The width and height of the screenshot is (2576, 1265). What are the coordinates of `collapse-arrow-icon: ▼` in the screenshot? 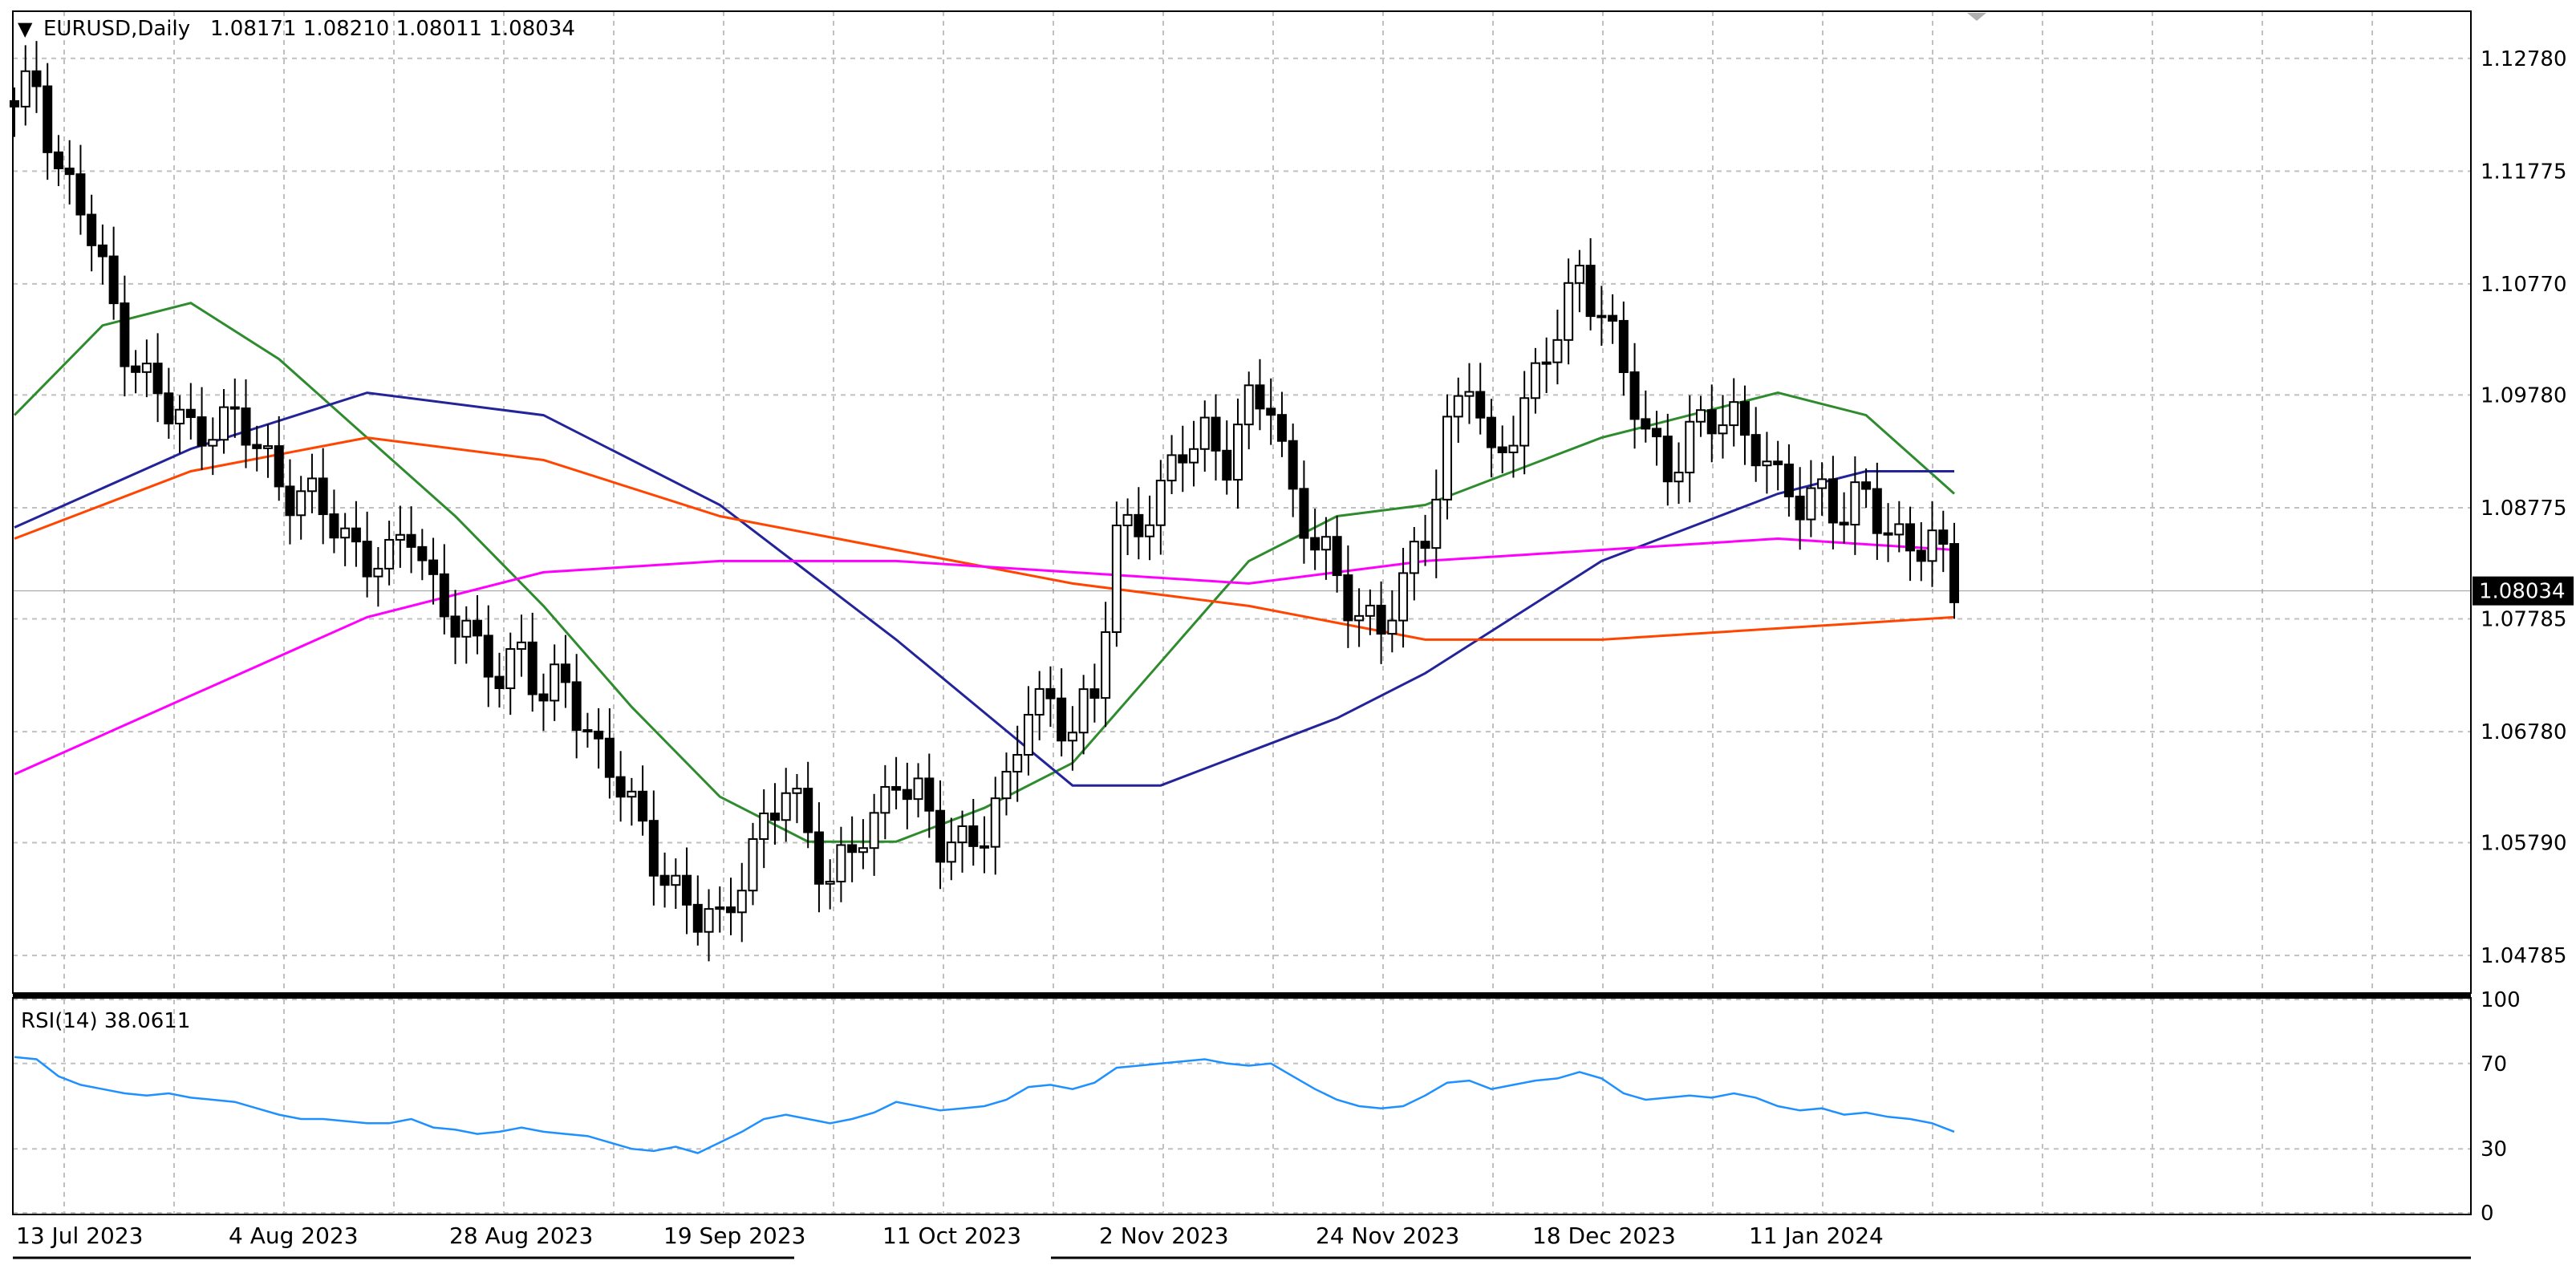 It's located at (25, 29).